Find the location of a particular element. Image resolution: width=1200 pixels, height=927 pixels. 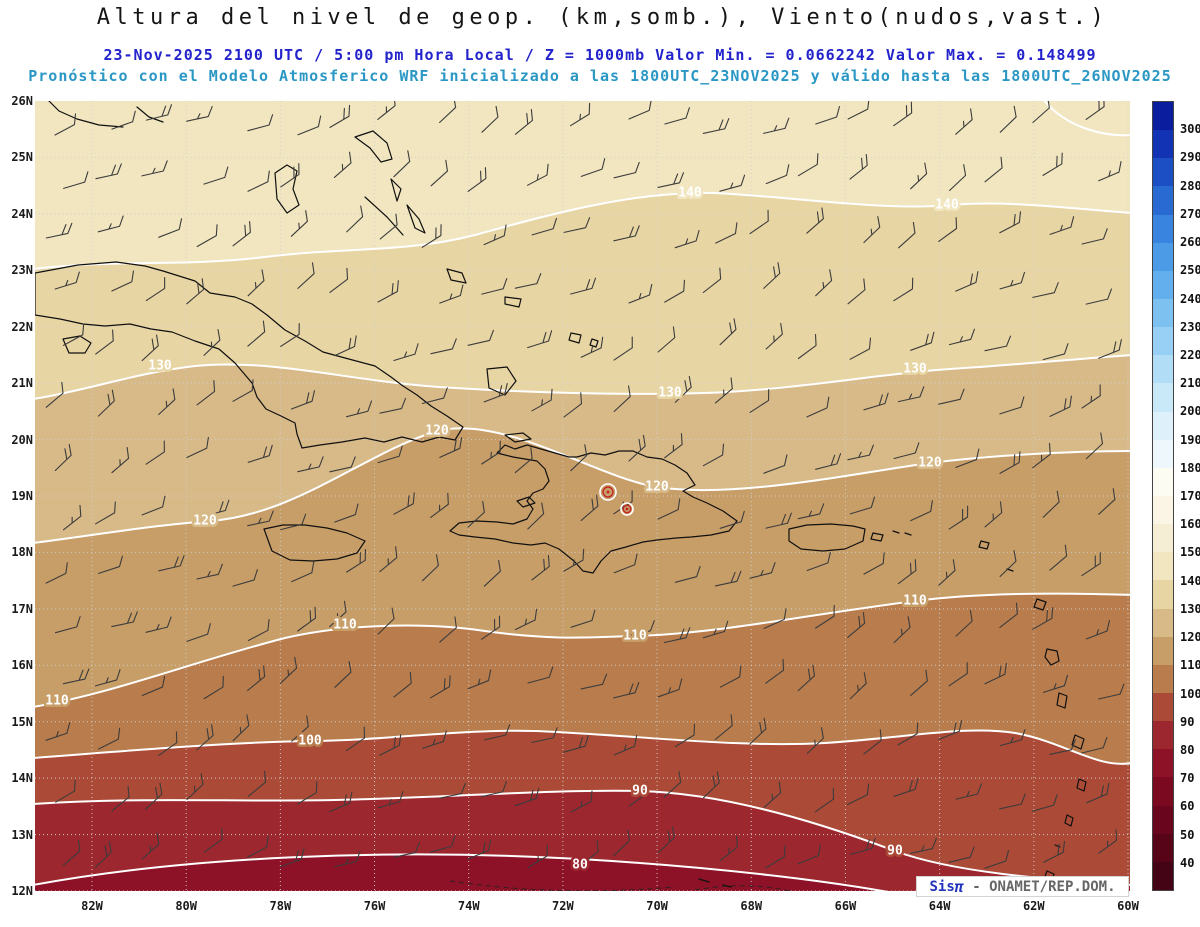

lat-tick-label: 12N is located at coordinates (22, 891).